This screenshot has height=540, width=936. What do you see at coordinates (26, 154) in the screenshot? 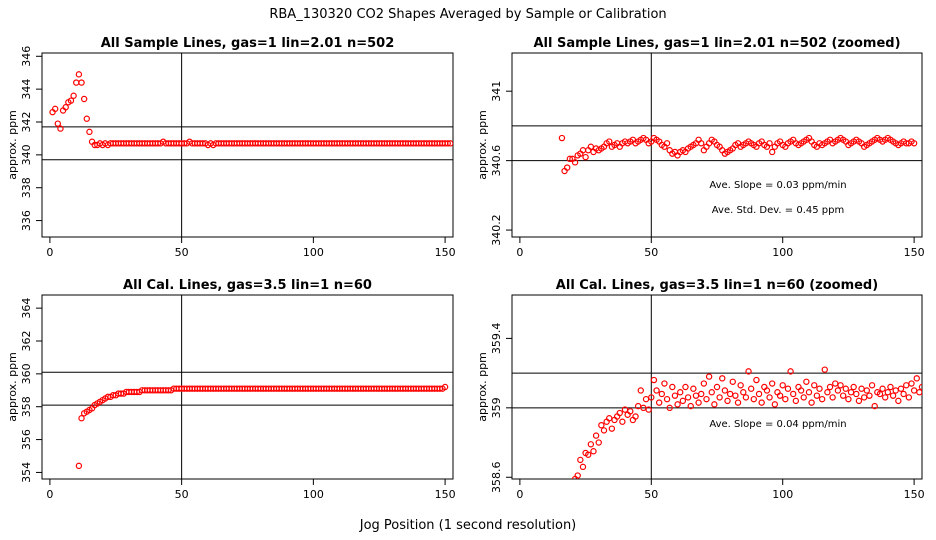
I see `y-tick-label: 340` at bounding box center [26, 154].